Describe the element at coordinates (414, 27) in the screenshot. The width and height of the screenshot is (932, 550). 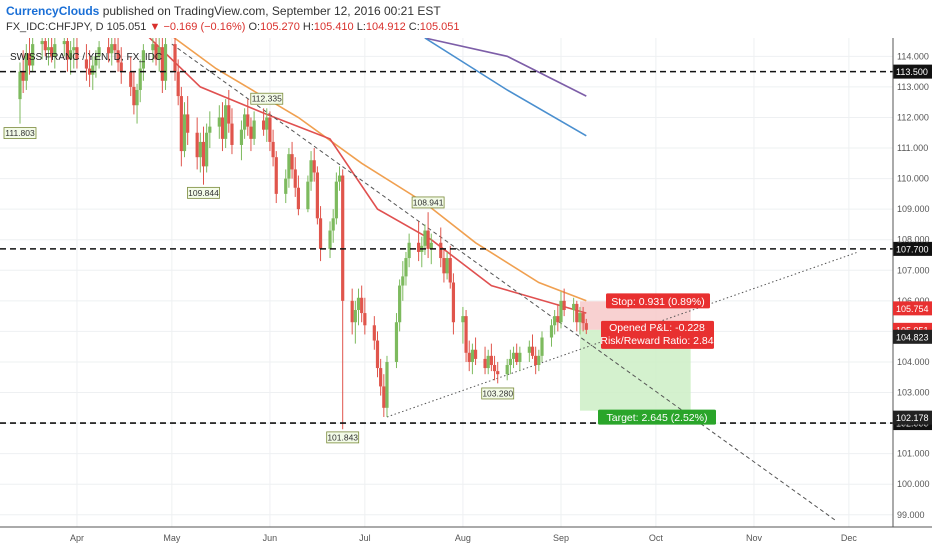
I see `close-label: C:` at that location.